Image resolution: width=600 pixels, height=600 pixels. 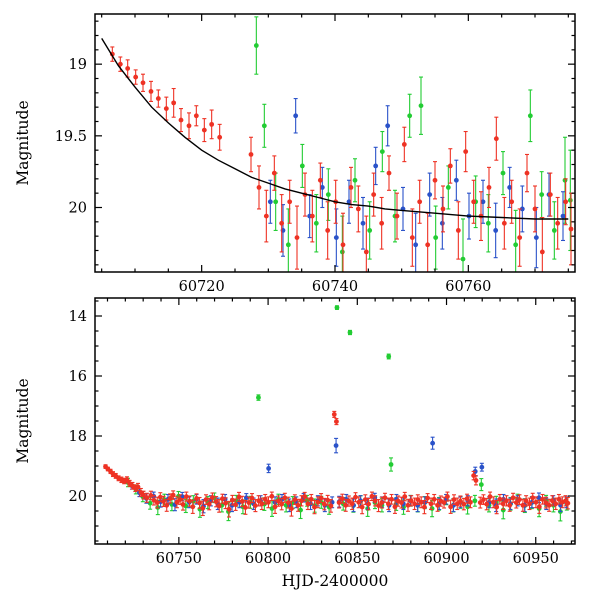 I want to click on y-tick-label: 16, so click(x=78, y=377).